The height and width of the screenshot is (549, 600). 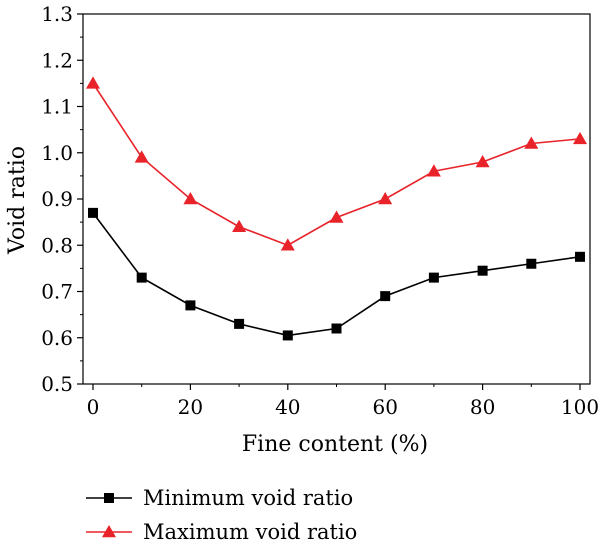 I want to click on x-tick-label: 40, so click(x=287, y=407).